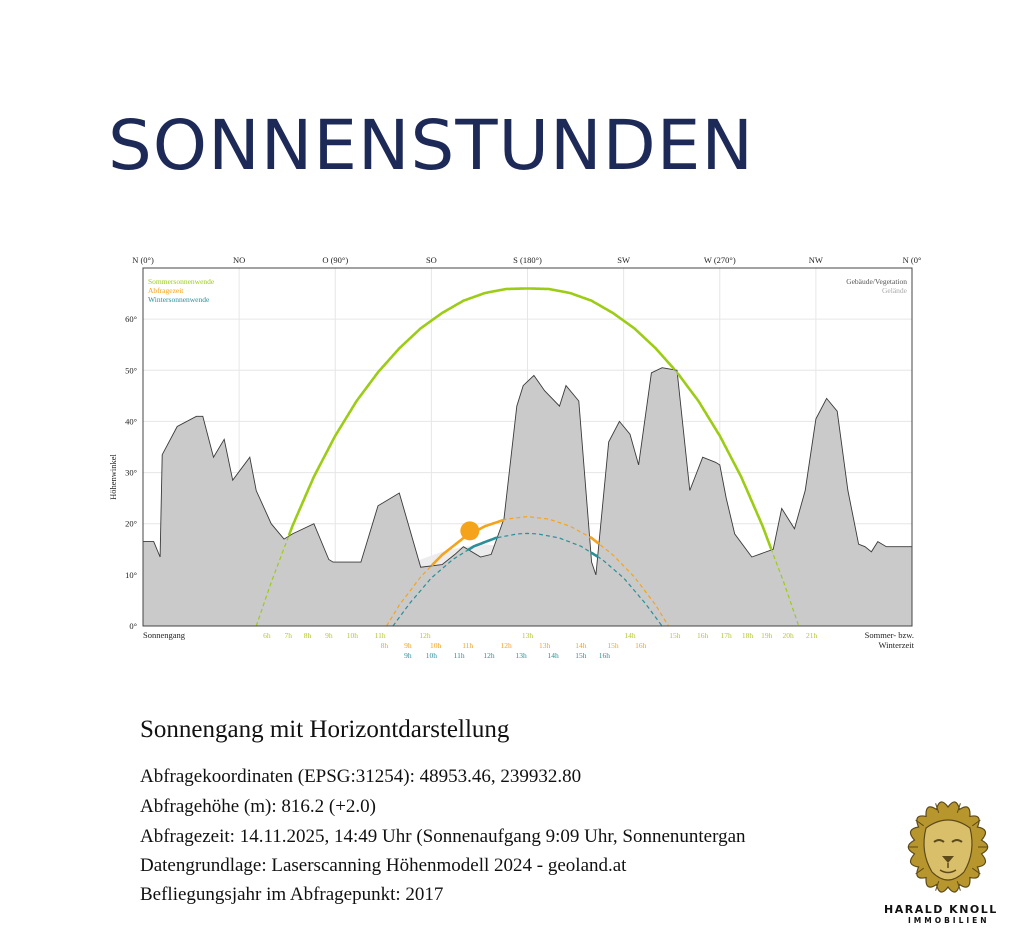  Describe the element at coordinates (131, 473) in the screenshot. I see `y-tick-label: 30°` at that location.